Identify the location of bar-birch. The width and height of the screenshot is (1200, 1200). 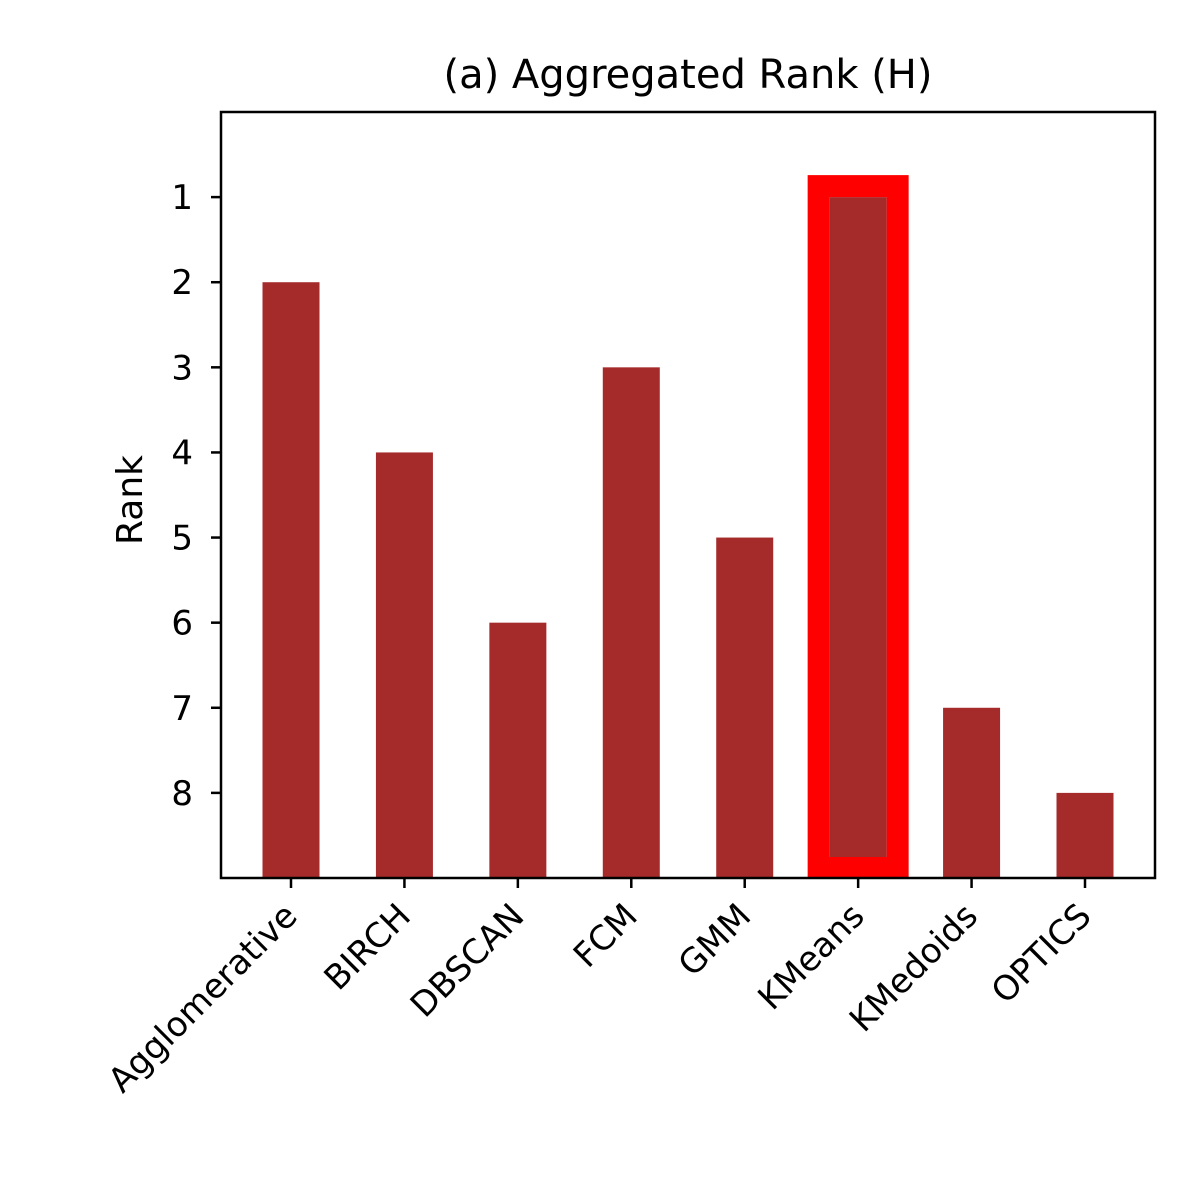
(404, 665).